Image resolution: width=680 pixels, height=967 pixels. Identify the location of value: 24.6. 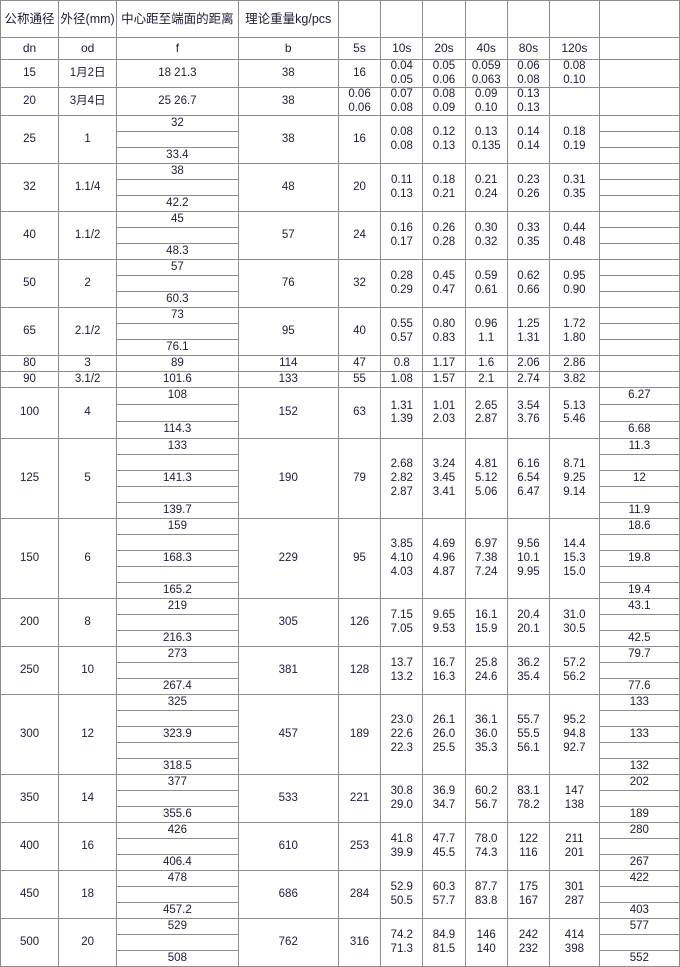
(486, 676).